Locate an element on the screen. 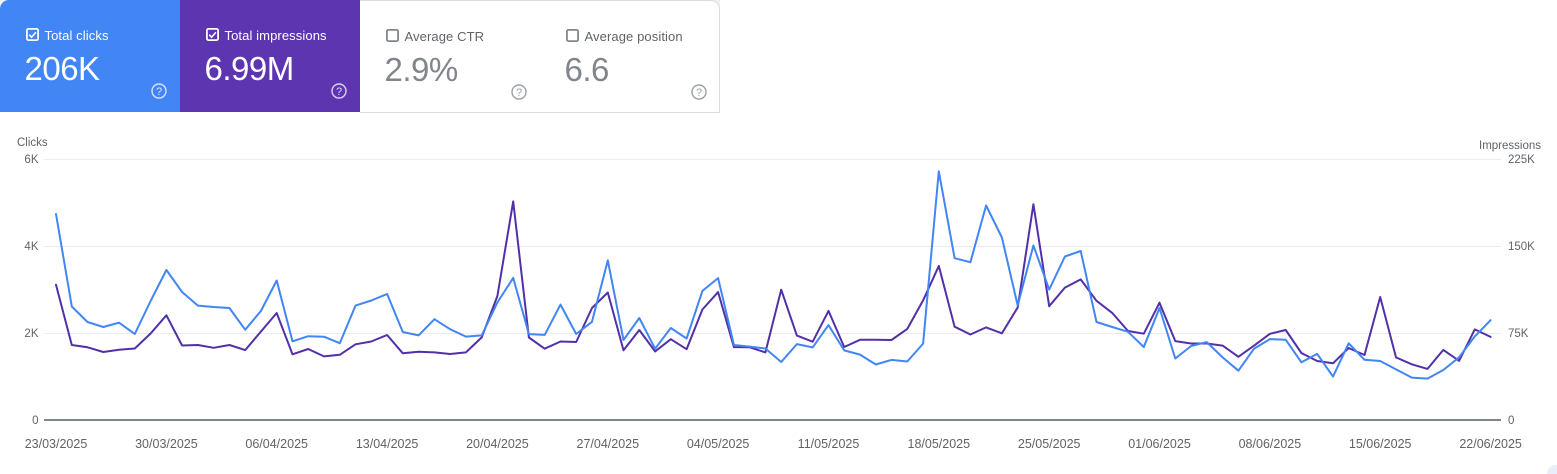 This screenshot has height=474, width=1557. svg-text: 75K is located at coordinates (1518, 334).